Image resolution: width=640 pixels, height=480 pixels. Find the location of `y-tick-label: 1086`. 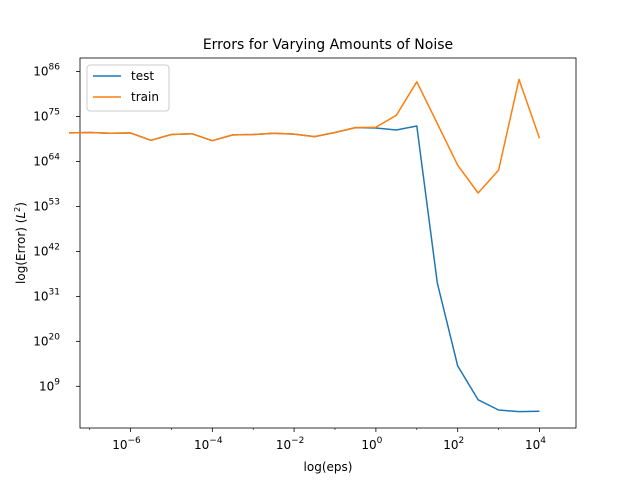

y-tick-label: 1086 is located at coordinates (46, 71).